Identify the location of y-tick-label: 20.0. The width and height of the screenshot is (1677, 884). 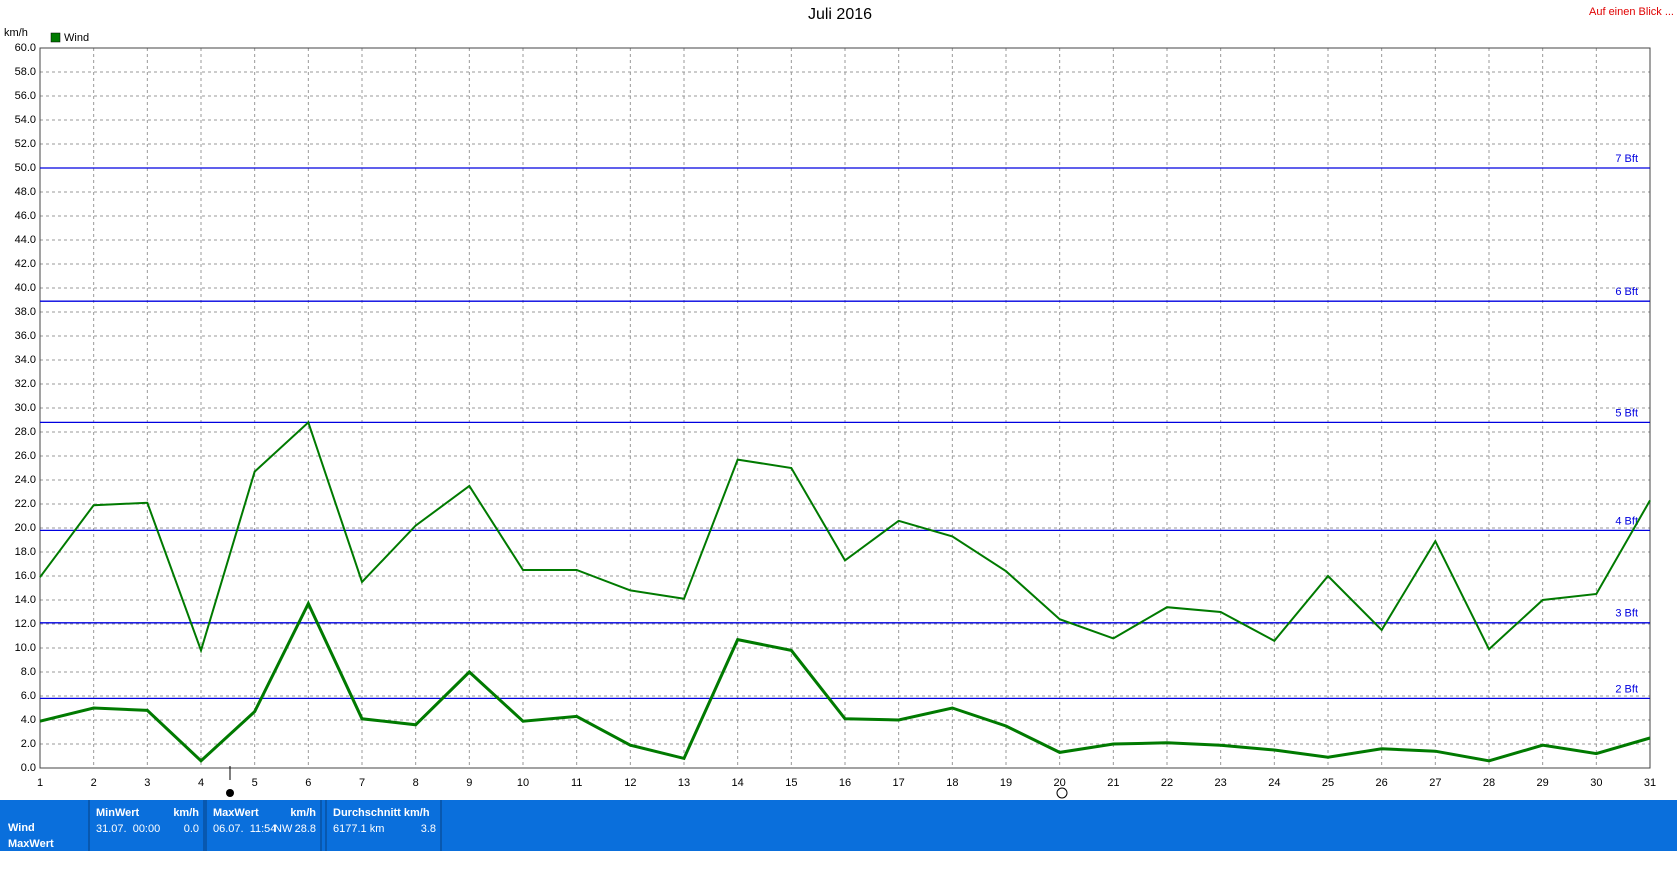
(25, 528).